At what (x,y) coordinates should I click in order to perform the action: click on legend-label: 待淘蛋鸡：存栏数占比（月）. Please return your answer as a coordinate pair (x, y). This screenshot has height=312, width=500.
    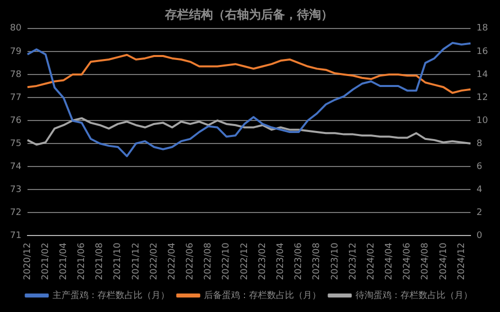
    Looking at the image, I should click on (413, 295).